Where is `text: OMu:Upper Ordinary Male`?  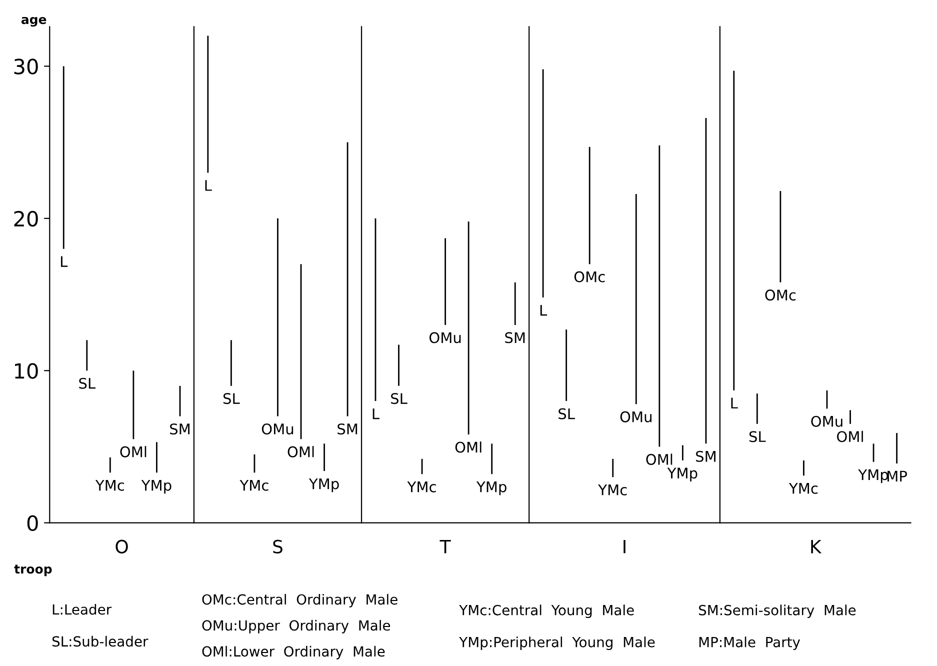
text: OMu:Upper Ordinary Male is located at coordinates (296, 627).